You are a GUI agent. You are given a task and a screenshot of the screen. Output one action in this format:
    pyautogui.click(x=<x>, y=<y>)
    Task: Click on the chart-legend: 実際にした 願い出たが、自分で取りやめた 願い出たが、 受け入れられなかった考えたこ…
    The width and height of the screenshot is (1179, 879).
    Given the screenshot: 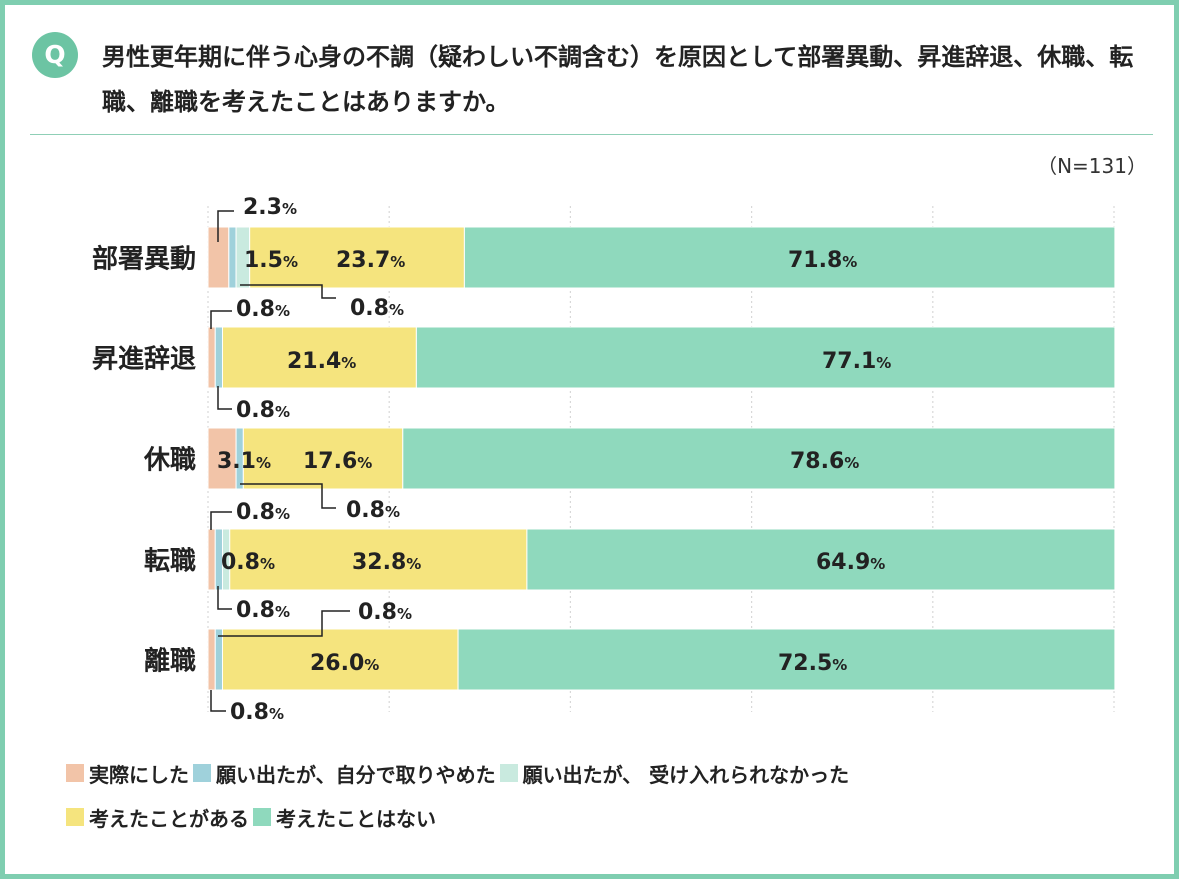 What is the action you would take?
    pyautogui.click(x=606, y=804)
    